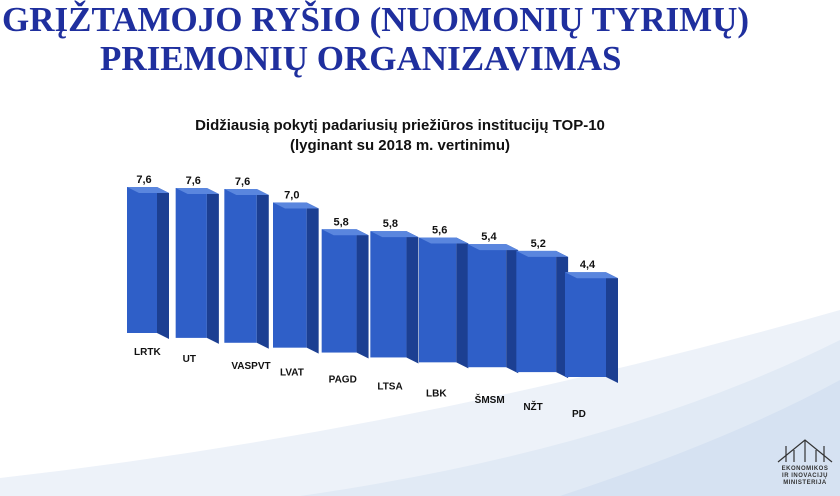  Describe the element at coordinates (462, 303) in the screenshot. I see `bar-side-LBK` at that location.